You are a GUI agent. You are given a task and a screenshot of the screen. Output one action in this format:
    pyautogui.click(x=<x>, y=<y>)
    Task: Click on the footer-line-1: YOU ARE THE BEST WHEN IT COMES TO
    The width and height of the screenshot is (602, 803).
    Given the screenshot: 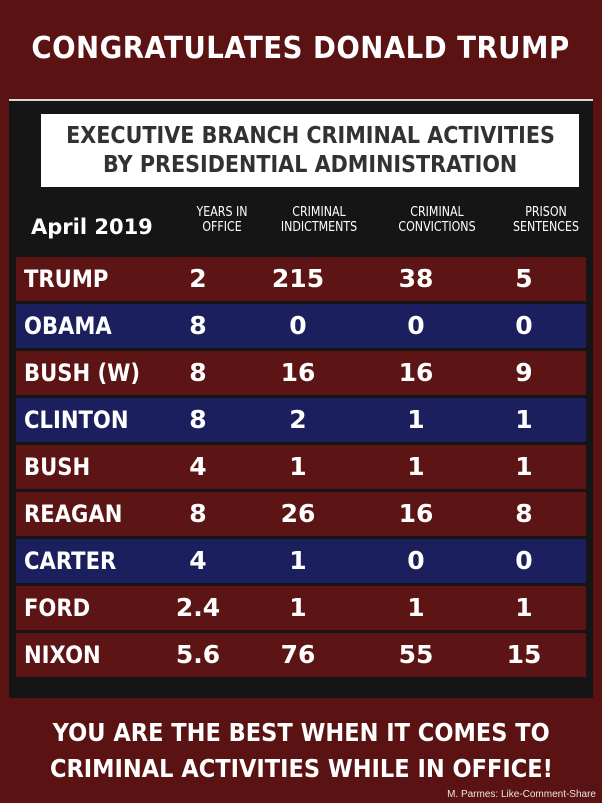 What is the action you would take?
    pyautogui.click(x=301, y=732)
    